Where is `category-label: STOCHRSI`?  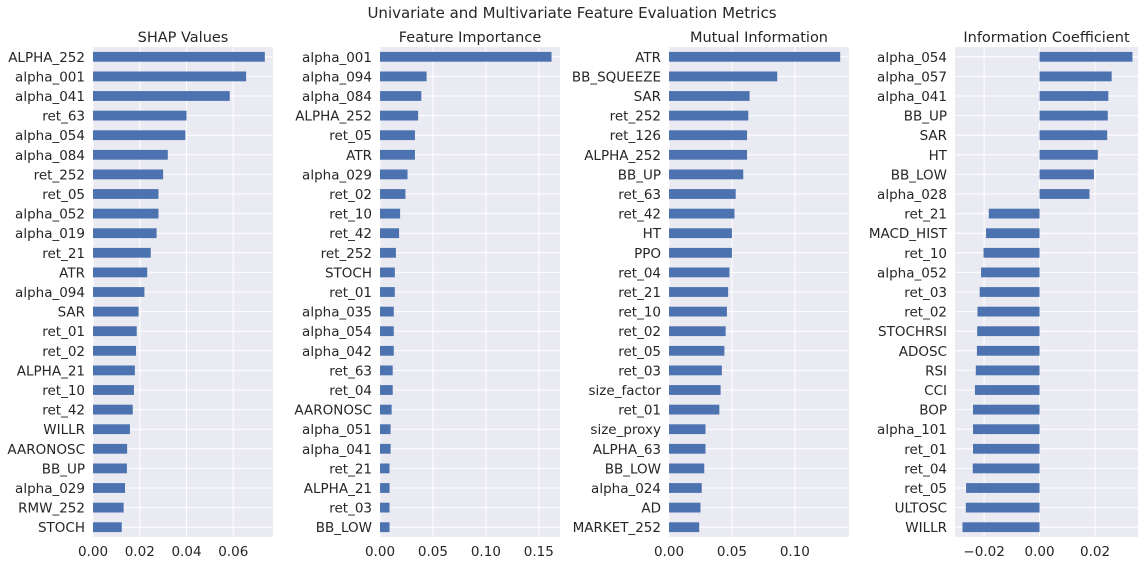 category-label: STOCHRSI is located at coordinates (912, 332).